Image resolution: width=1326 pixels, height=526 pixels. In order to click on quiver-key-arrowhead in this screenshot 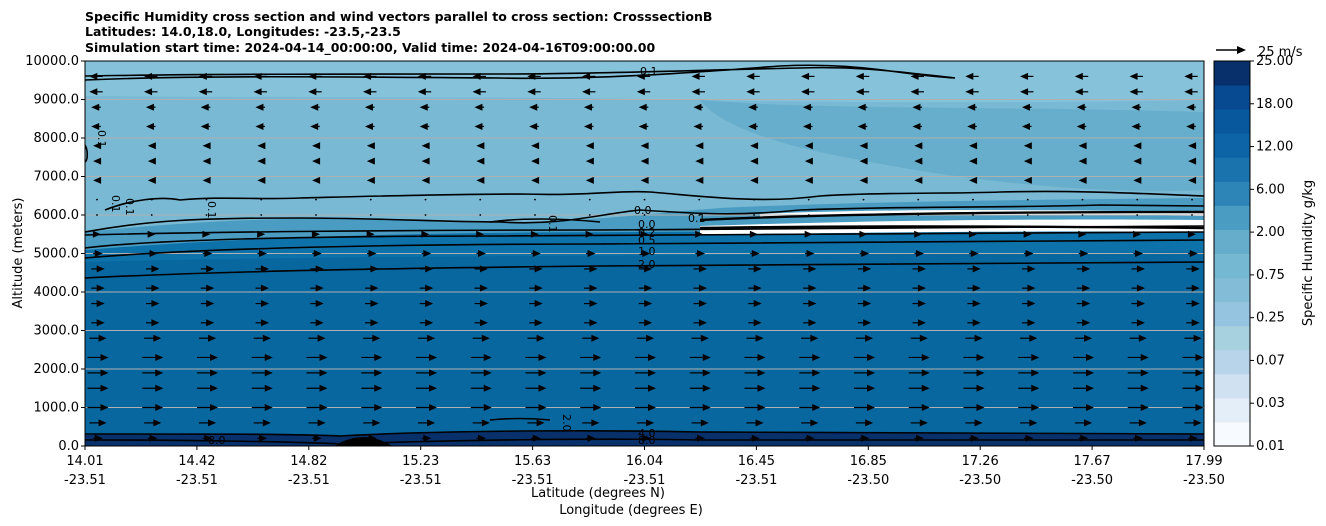, I will do `click(1241, 50)`.